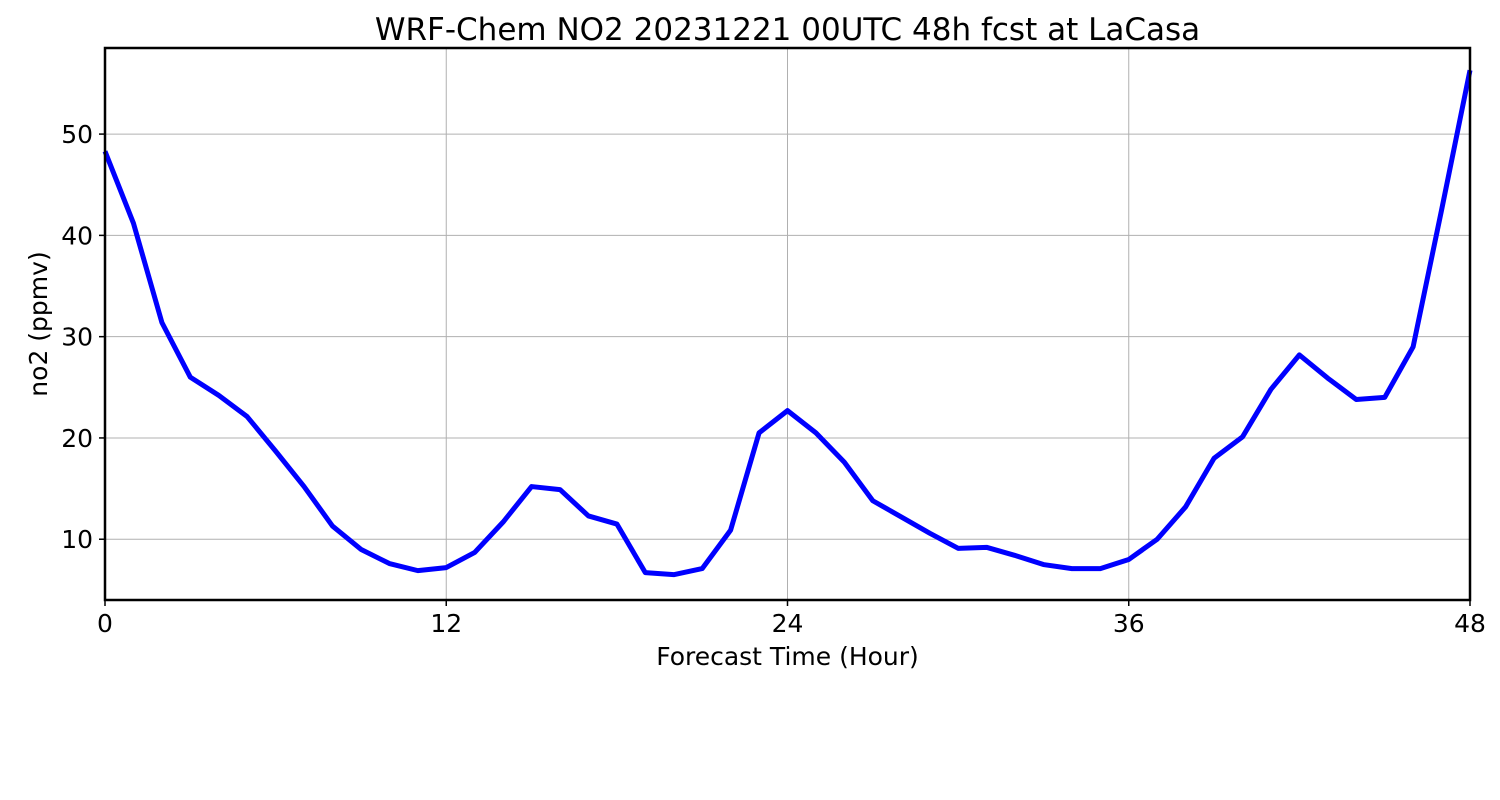 This screenshot has height=800, width=1500. Describe the element at coordinates (787, 656) in the screenshot. I see `x-axis-label: Forecast Time (Hour)` at that location.